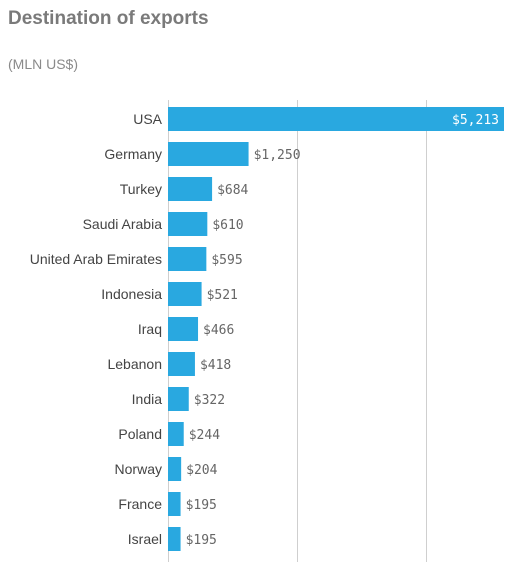 The width and height of the screenshot is (526, 562). What do you see at coordinates (134, 364) in the screenshot?
I see `category-label-lebanon: Lebanon` at bounding box center [134, 364].